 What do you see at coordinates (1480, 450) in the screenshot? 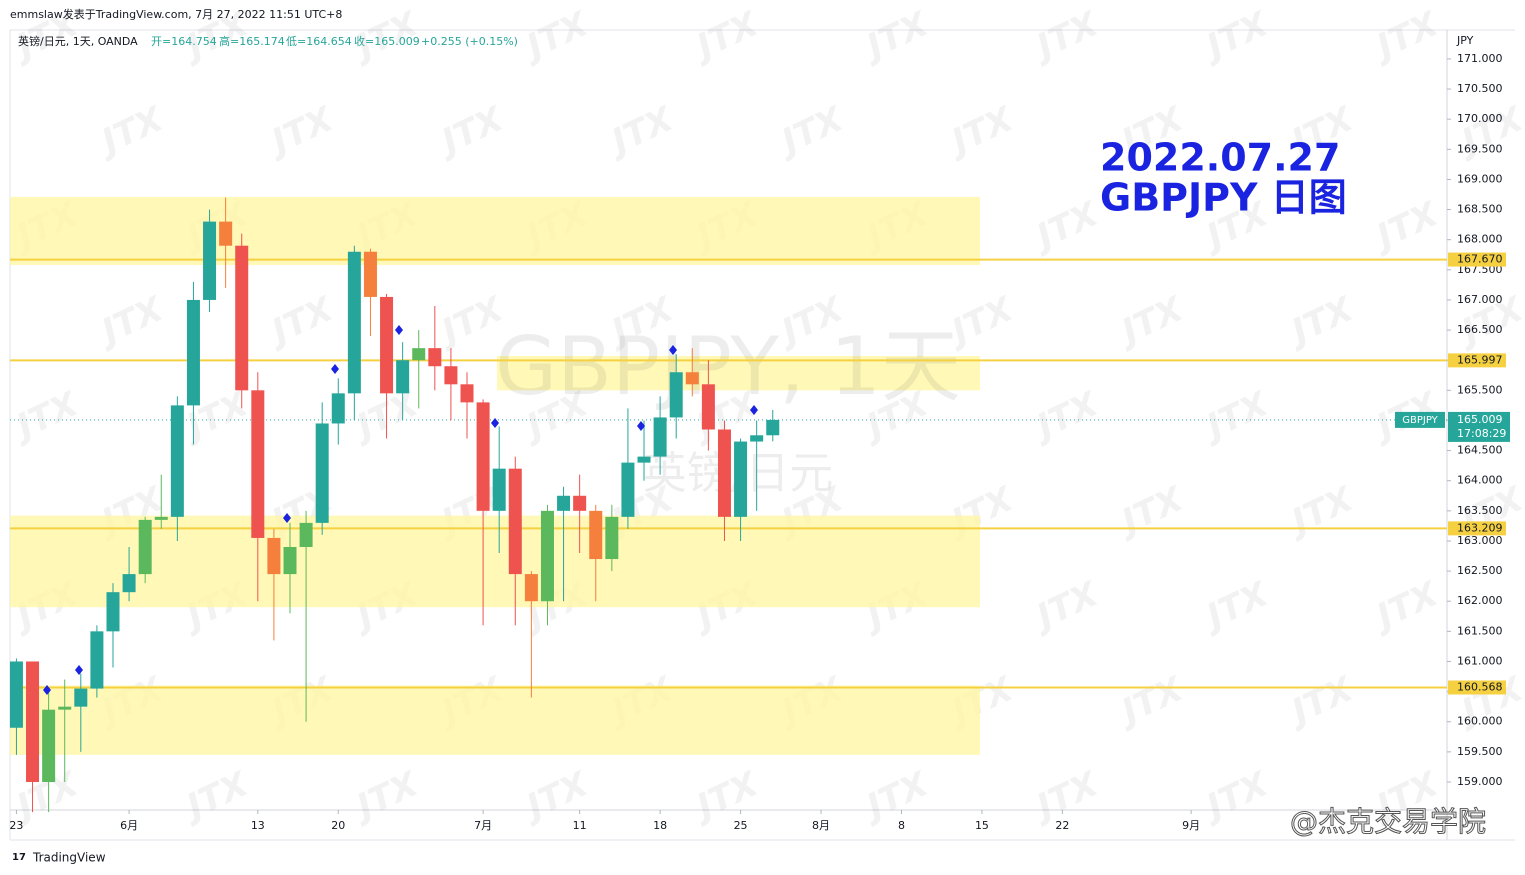
I see `y-tick-label: 164.500` at bounding box center [1480, 450].